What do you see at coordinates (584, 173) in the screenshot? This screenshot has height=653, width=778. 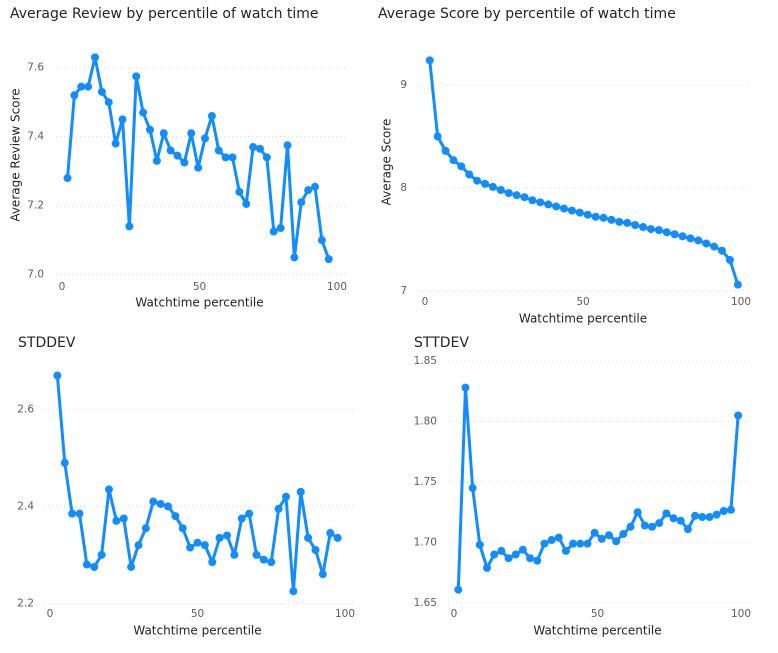 I see `line` at bounding box center [584, 173].